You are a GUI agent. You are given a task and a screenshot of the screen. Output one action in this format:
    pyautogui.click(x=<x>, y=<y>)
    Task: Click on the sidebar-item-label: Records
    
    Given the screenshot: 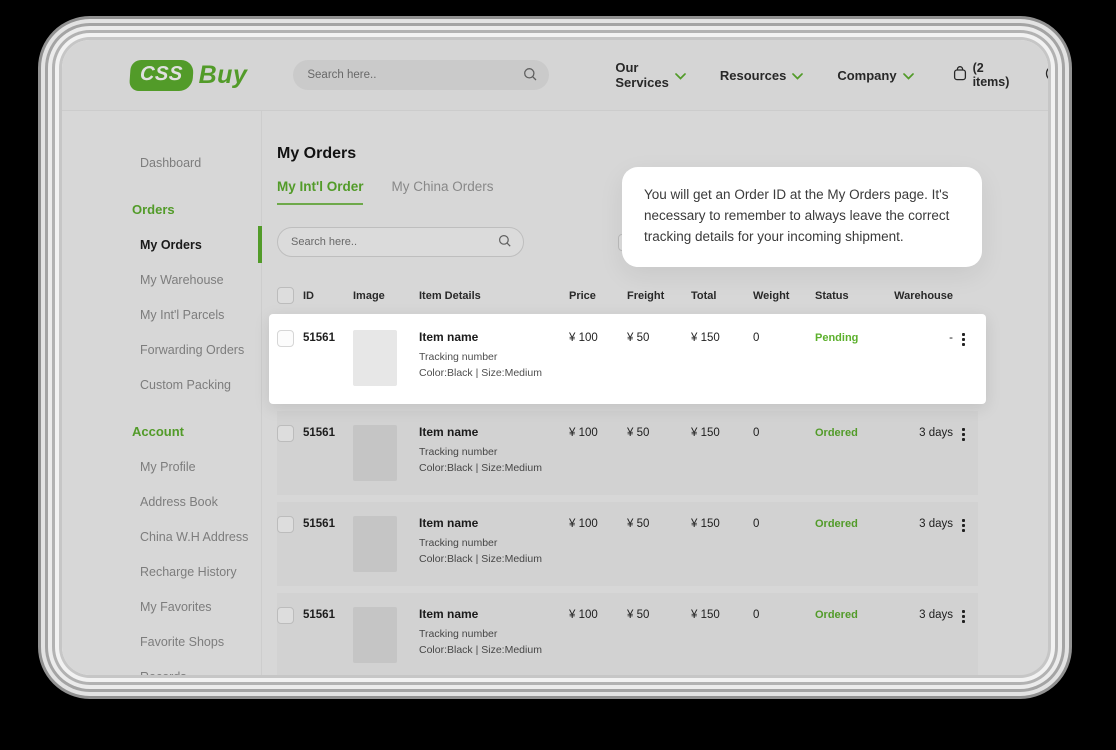 What is the action you would take?
    pyautogui.click(x=163, y=673)
    